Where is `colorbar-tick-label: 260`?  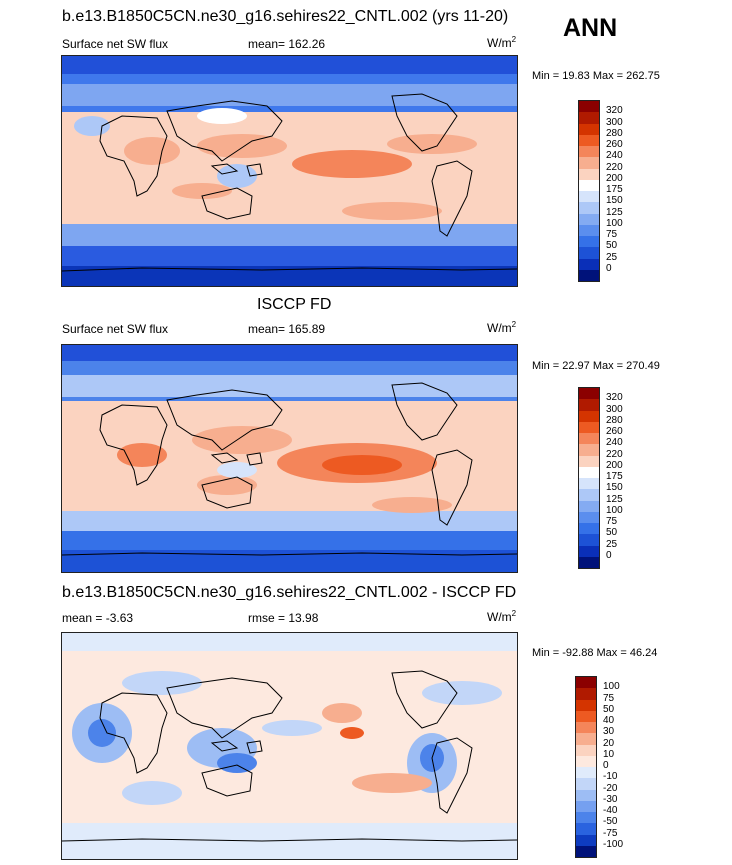
colorbar-tick-label: 260 is located at coordinates (614, 144).